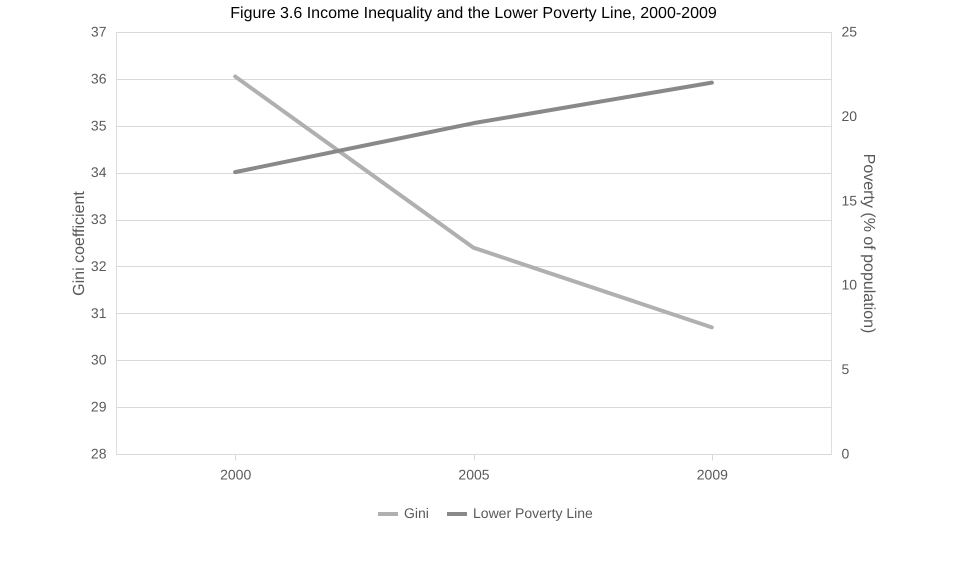 This screenshot has width=954, height=581. I want to click on y2-tick-label: 0, so click(846, 454).